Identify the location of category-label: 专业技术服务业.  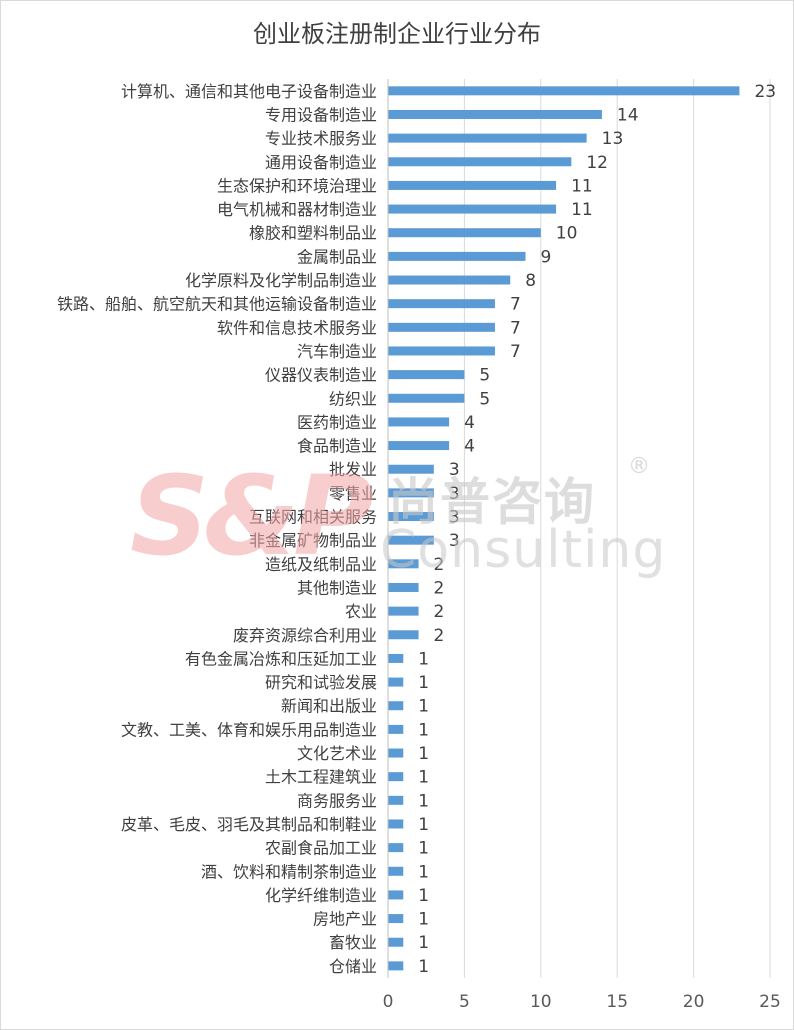
(321, 138).